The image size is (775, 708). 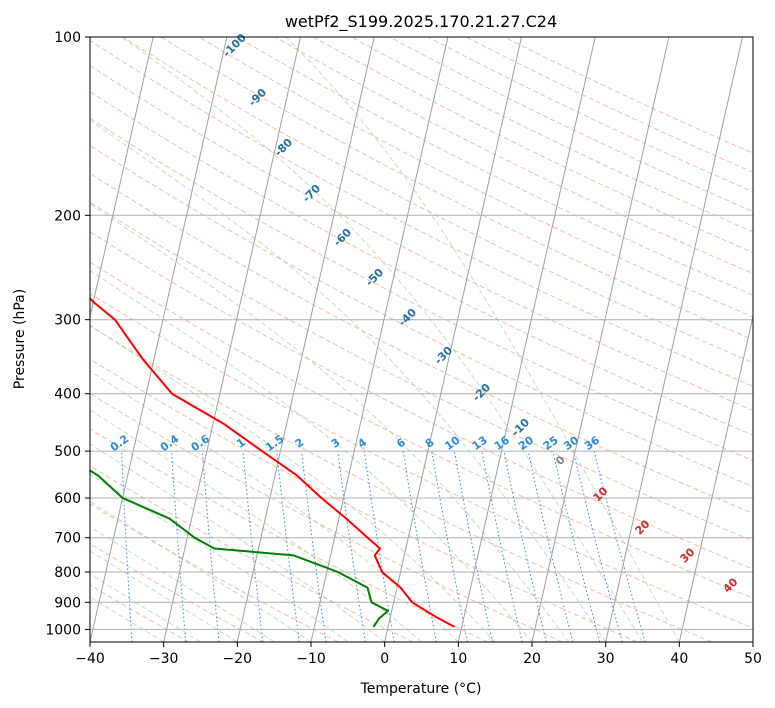 I want to click on y-tick-label: 500, so click(x=67, y=452).